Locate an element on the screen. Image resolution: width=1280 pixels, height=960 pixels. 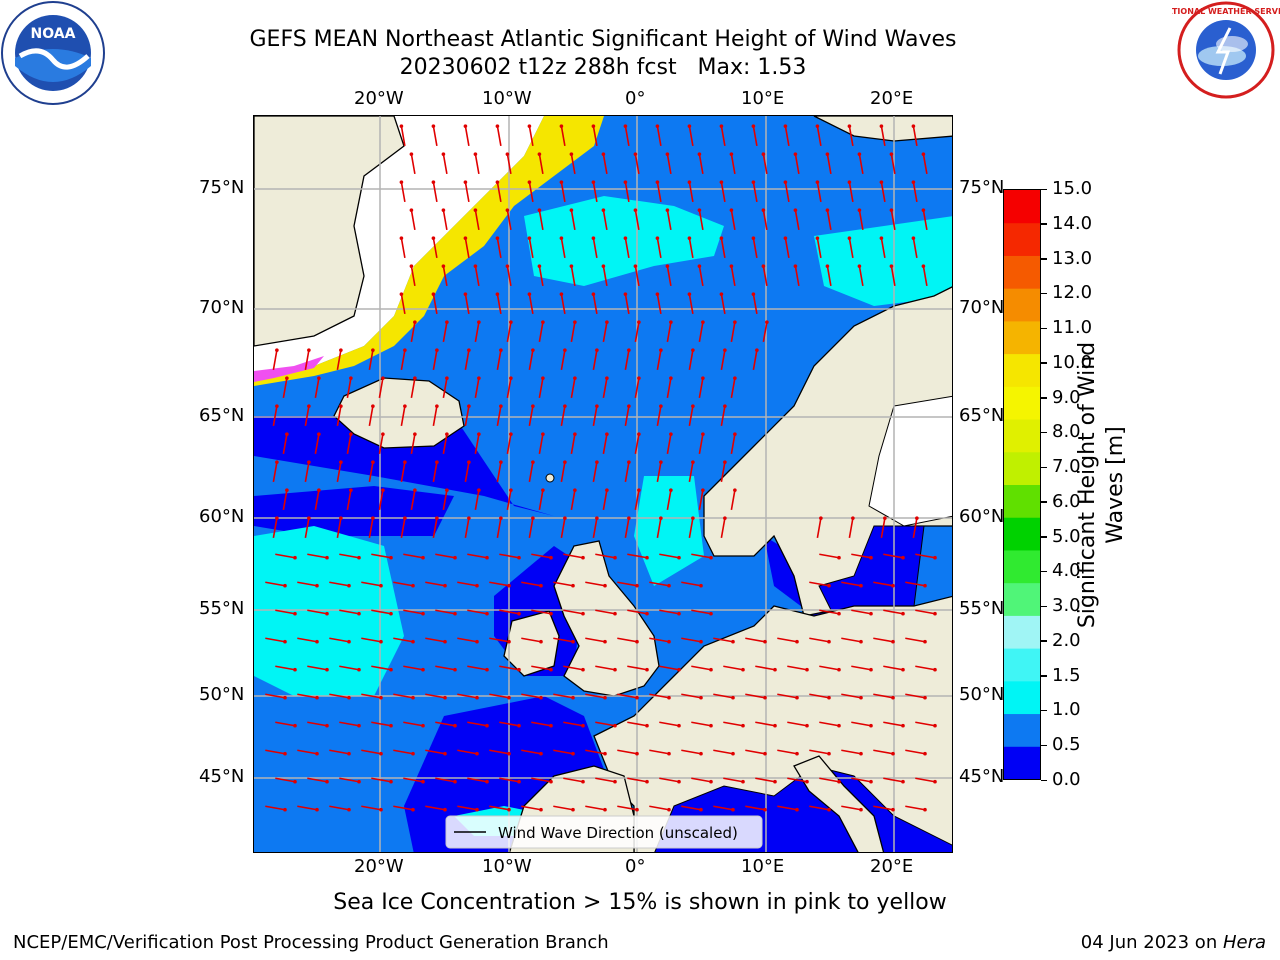
colorbar-tick-label: 0.5 is located at coordinates (1066, 745).